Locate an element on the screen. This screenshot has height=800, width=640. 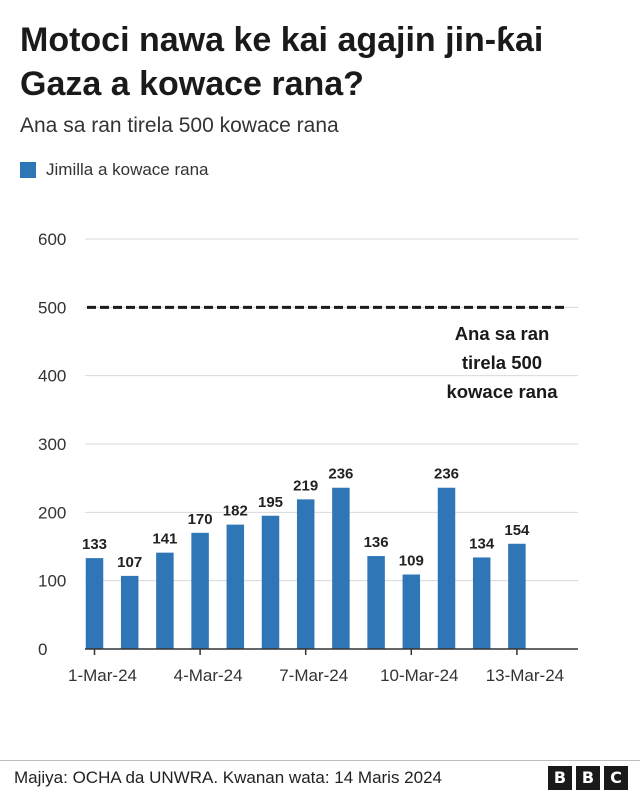
legend-swatch is located at coordinates (28, 170).